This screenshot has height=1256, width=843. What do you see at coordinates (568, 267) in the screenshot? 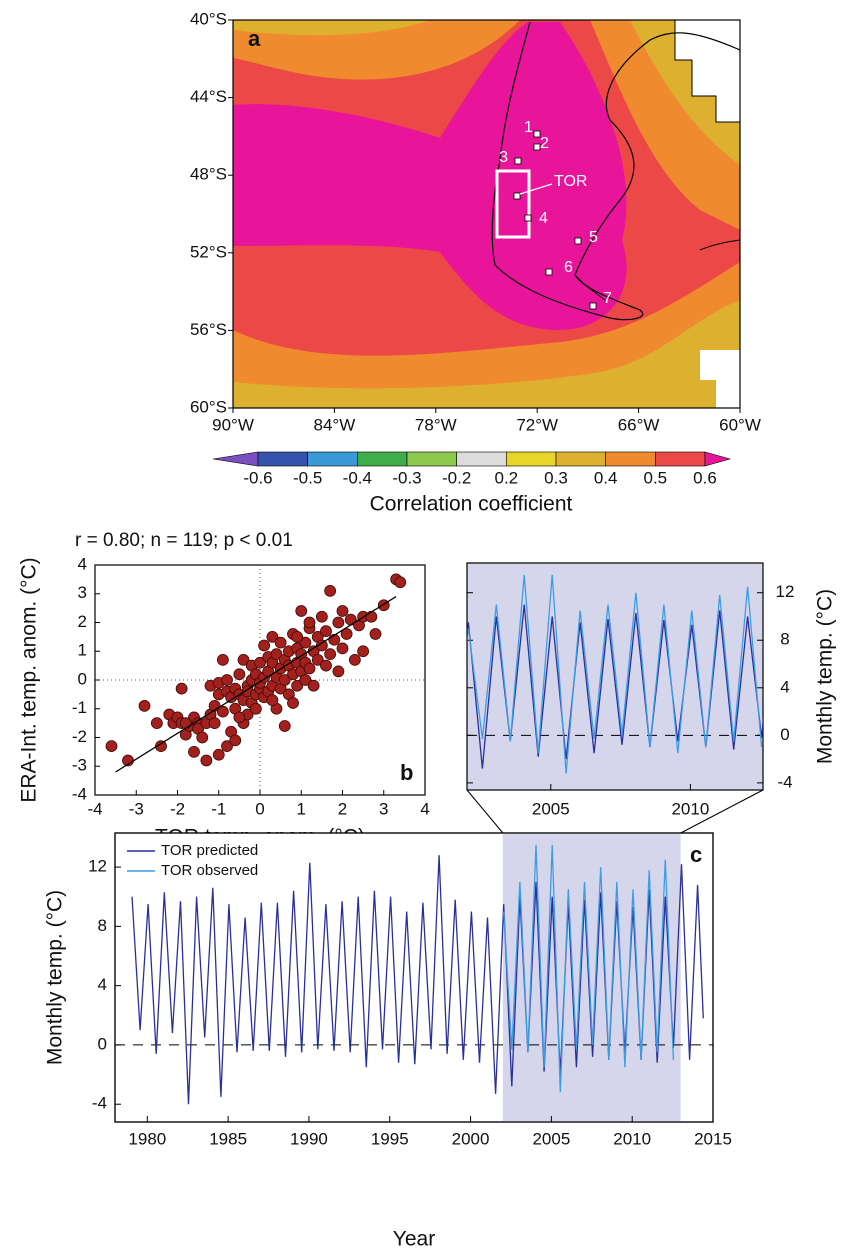
I see `station-label: 6` at bounding box center [568, 267].